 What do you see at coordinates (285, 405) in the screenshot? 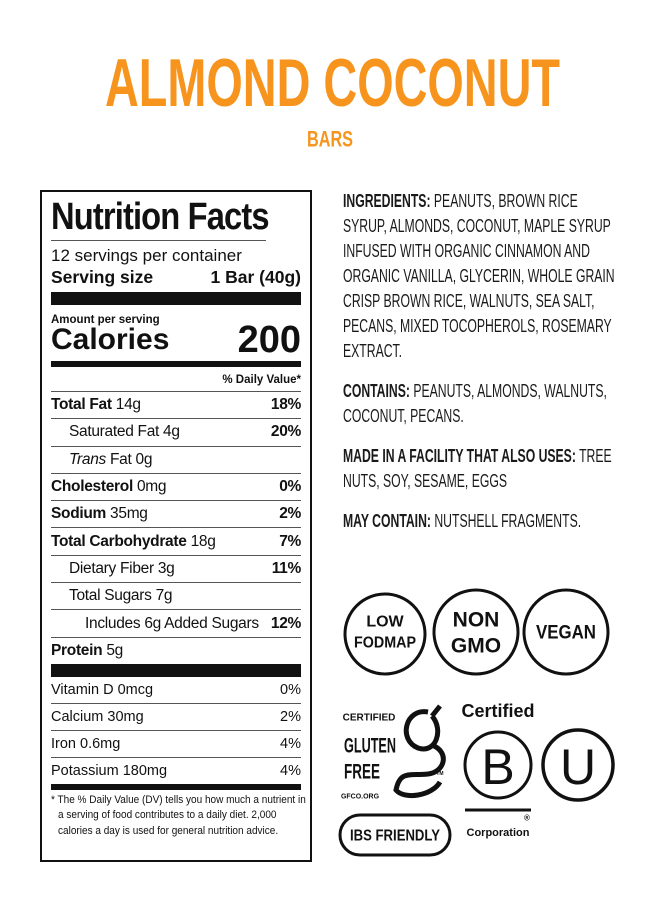
I see `nutrient-dv: 18%` at bounding box center [285, 405].